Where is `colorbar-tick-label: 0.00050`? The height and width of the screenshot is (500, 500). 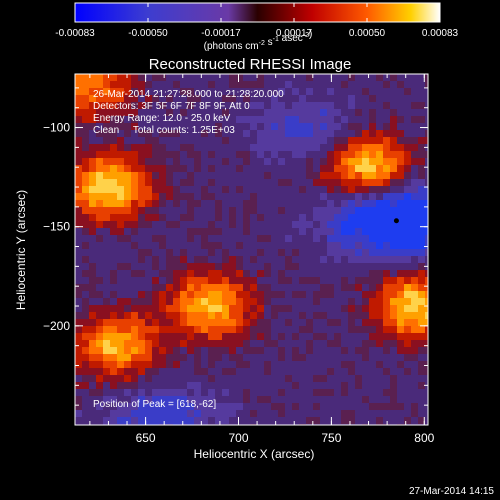 colorbar-tick-label: 0.00050 is located at coordinates (367, 33).